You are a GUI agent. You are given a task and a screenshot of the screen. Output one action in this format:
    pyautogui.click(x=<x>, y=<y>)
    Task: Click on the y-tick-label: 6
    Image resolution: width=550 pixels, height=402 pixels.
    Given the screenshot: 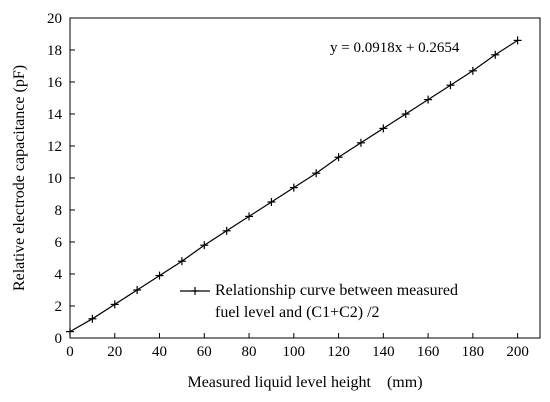 What is the action you would take?
    pyautogui.click(x=59, y=243)
    